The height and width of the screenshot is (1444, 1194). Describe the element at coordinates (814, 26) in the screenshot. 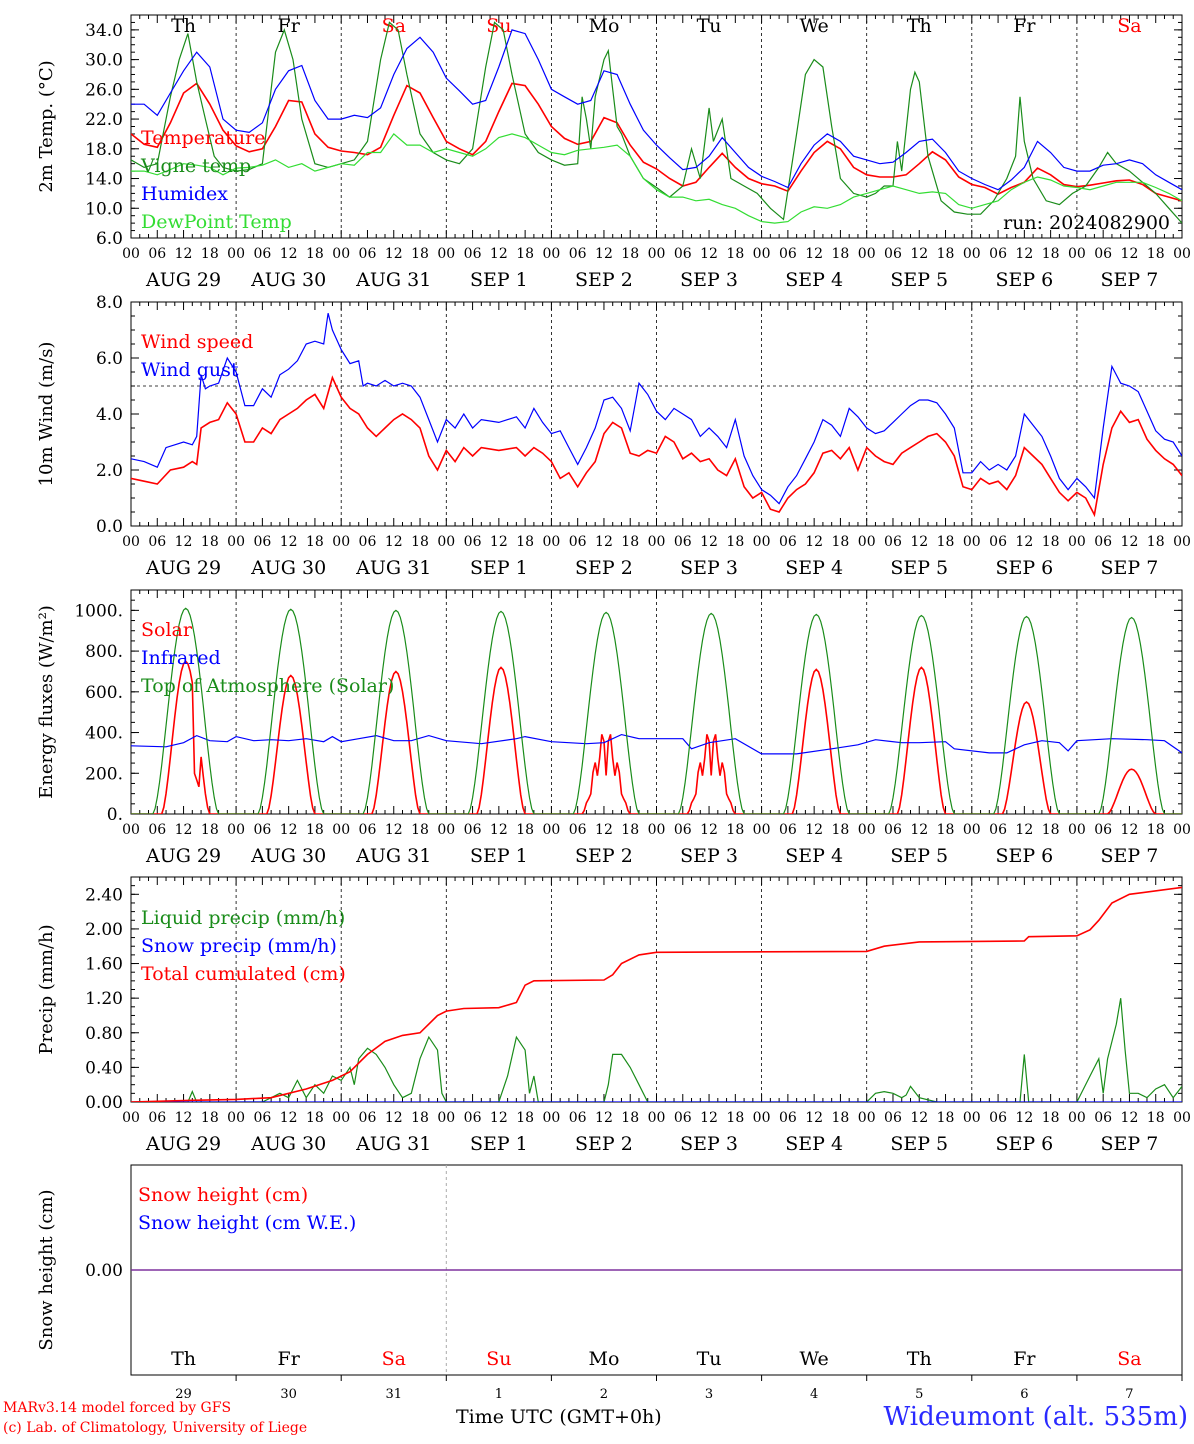

I see `weekday-label: We` at that location.